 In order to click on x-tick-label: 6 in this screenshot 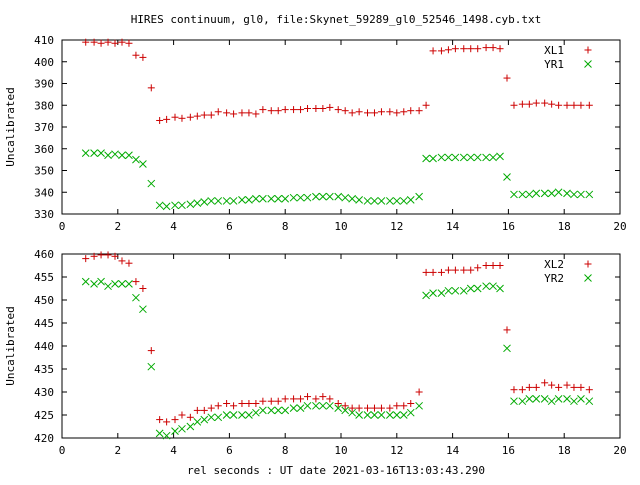, I will do `click(229, 450)`.